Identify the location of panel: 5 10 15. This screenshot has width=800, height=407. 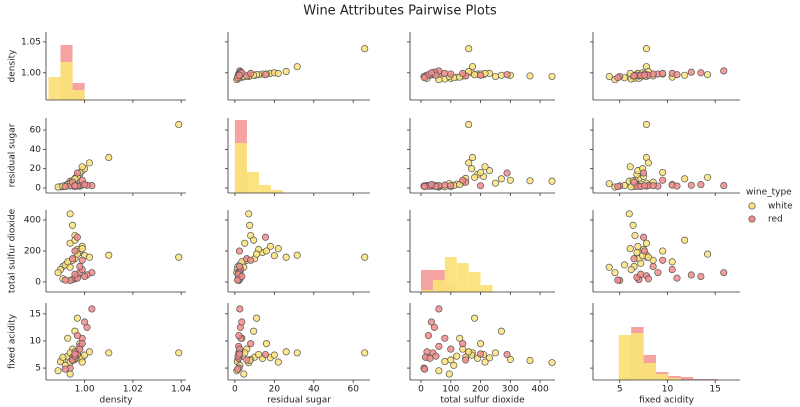
(665, 349).